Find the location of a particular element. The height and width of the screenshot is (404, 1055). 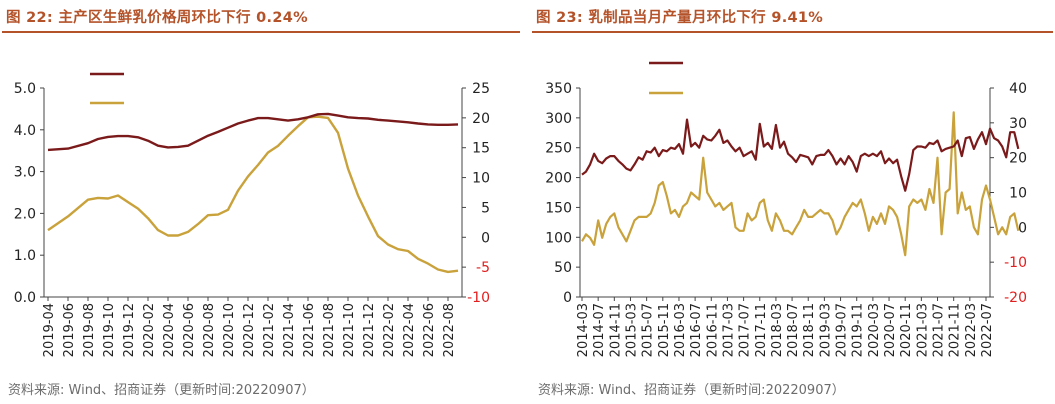

x-tick-label: 2016-07 is located at coordinates (696, 330).